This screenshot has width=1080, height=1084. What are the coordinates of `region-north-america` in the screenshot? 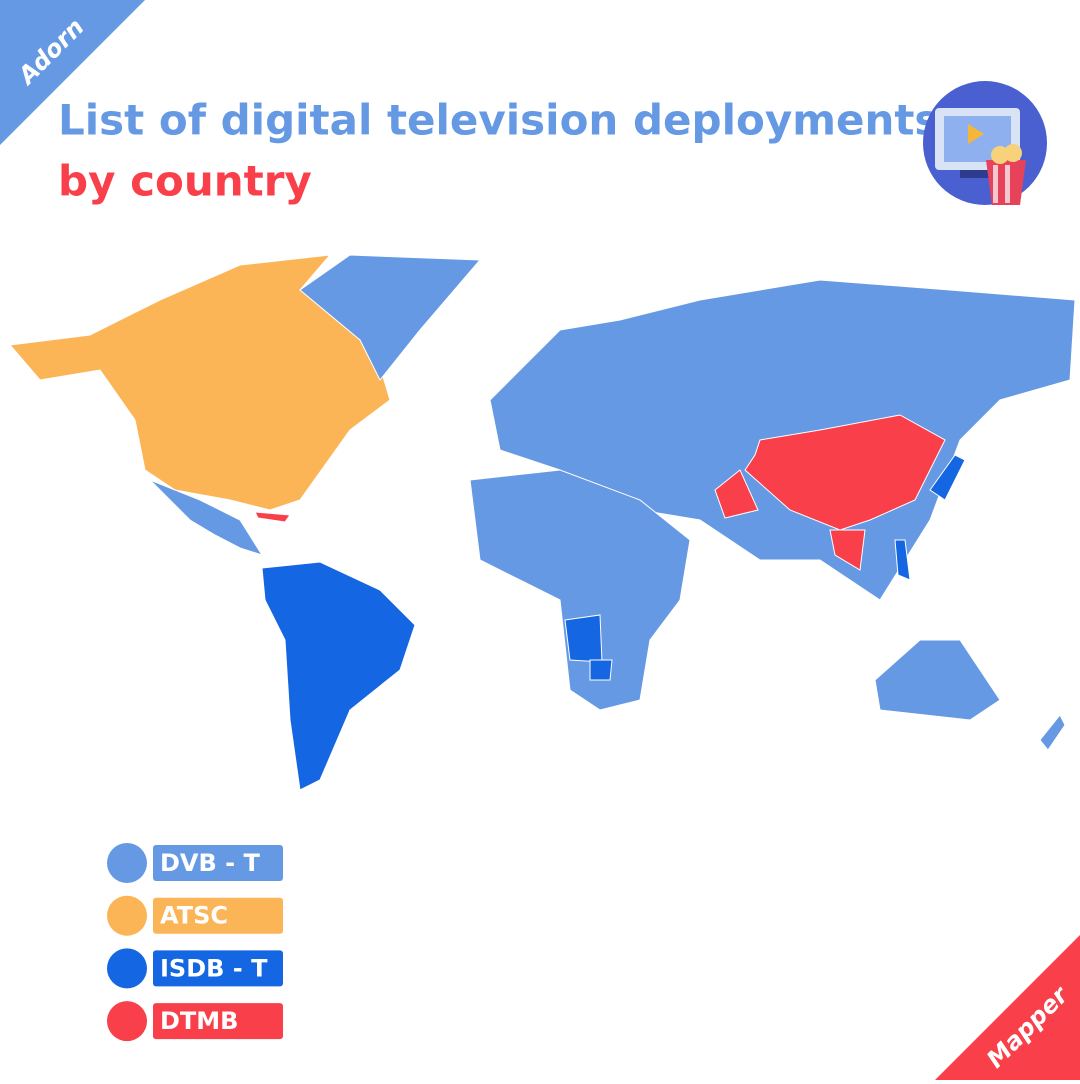 It's located at (200, 382).